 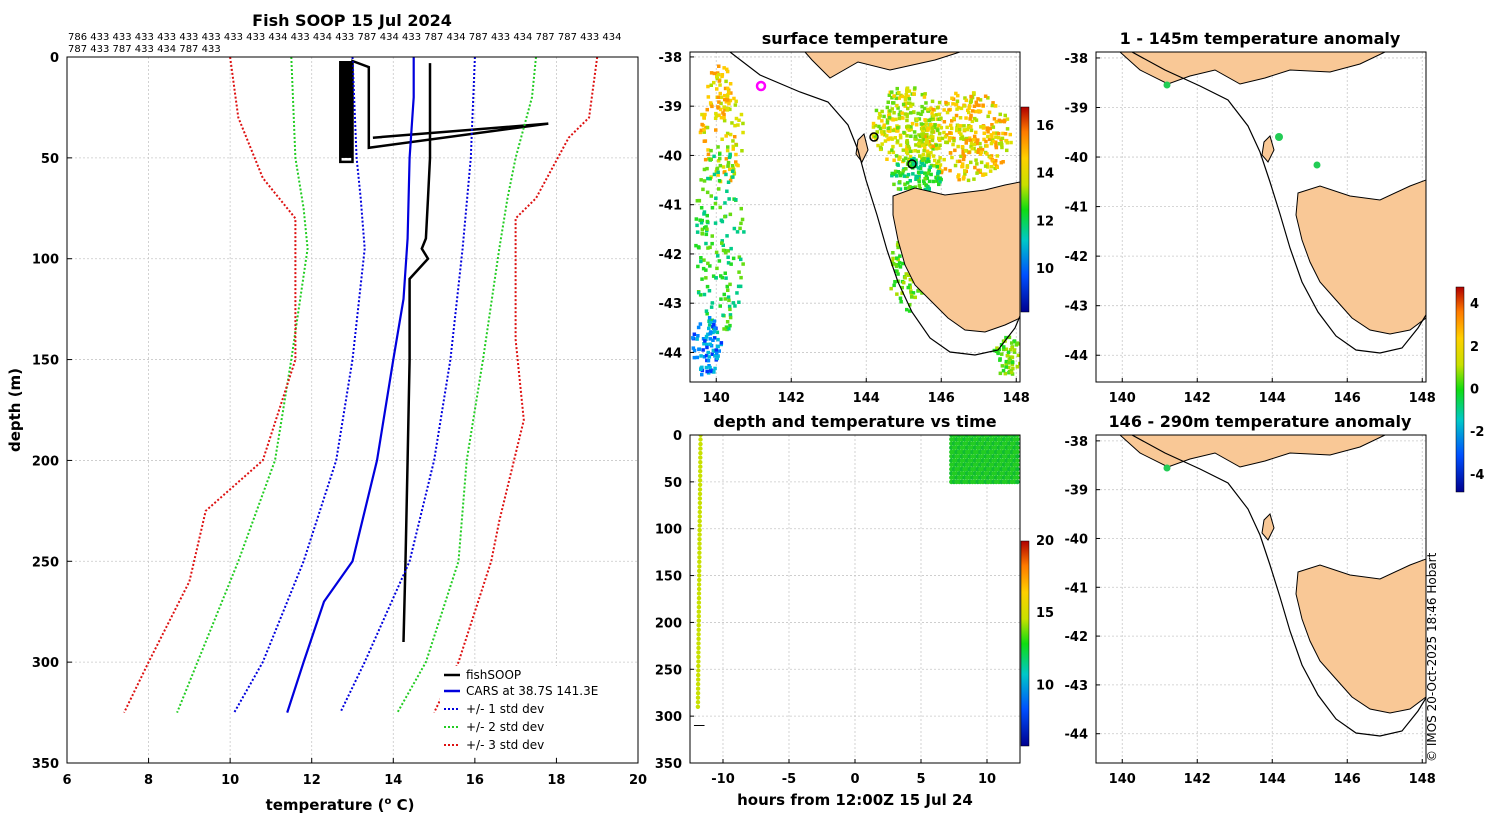 What do you see at coordinates (855, 217) in the screenshot?
I see `sst-map-content` at bounding box center [855, 217].